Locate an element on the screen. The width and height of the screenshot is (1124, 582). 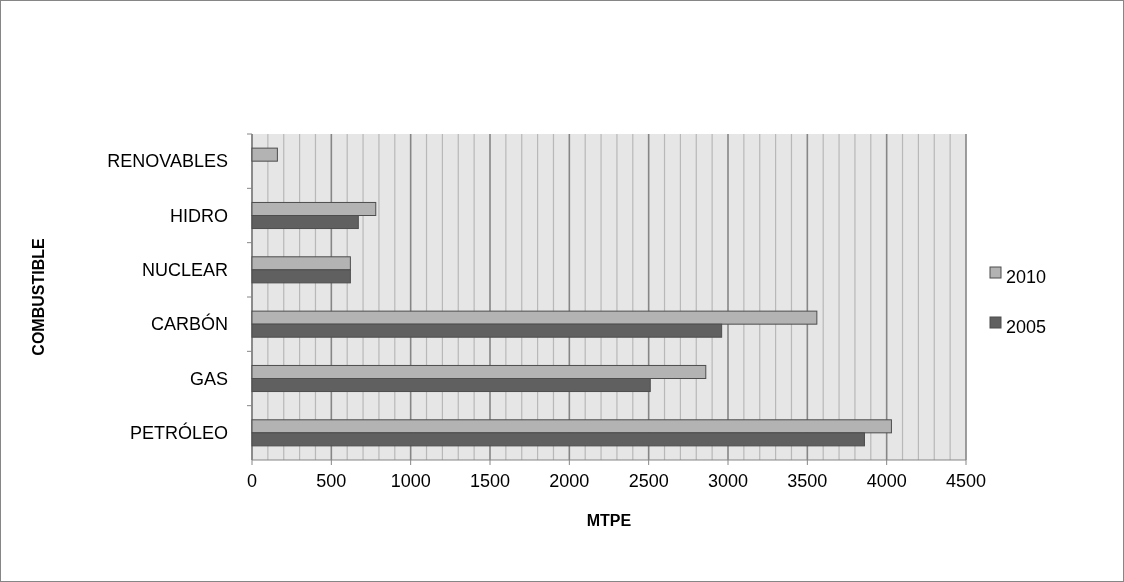
x-tick-label: 1000 is located at coordinates (410, 481).